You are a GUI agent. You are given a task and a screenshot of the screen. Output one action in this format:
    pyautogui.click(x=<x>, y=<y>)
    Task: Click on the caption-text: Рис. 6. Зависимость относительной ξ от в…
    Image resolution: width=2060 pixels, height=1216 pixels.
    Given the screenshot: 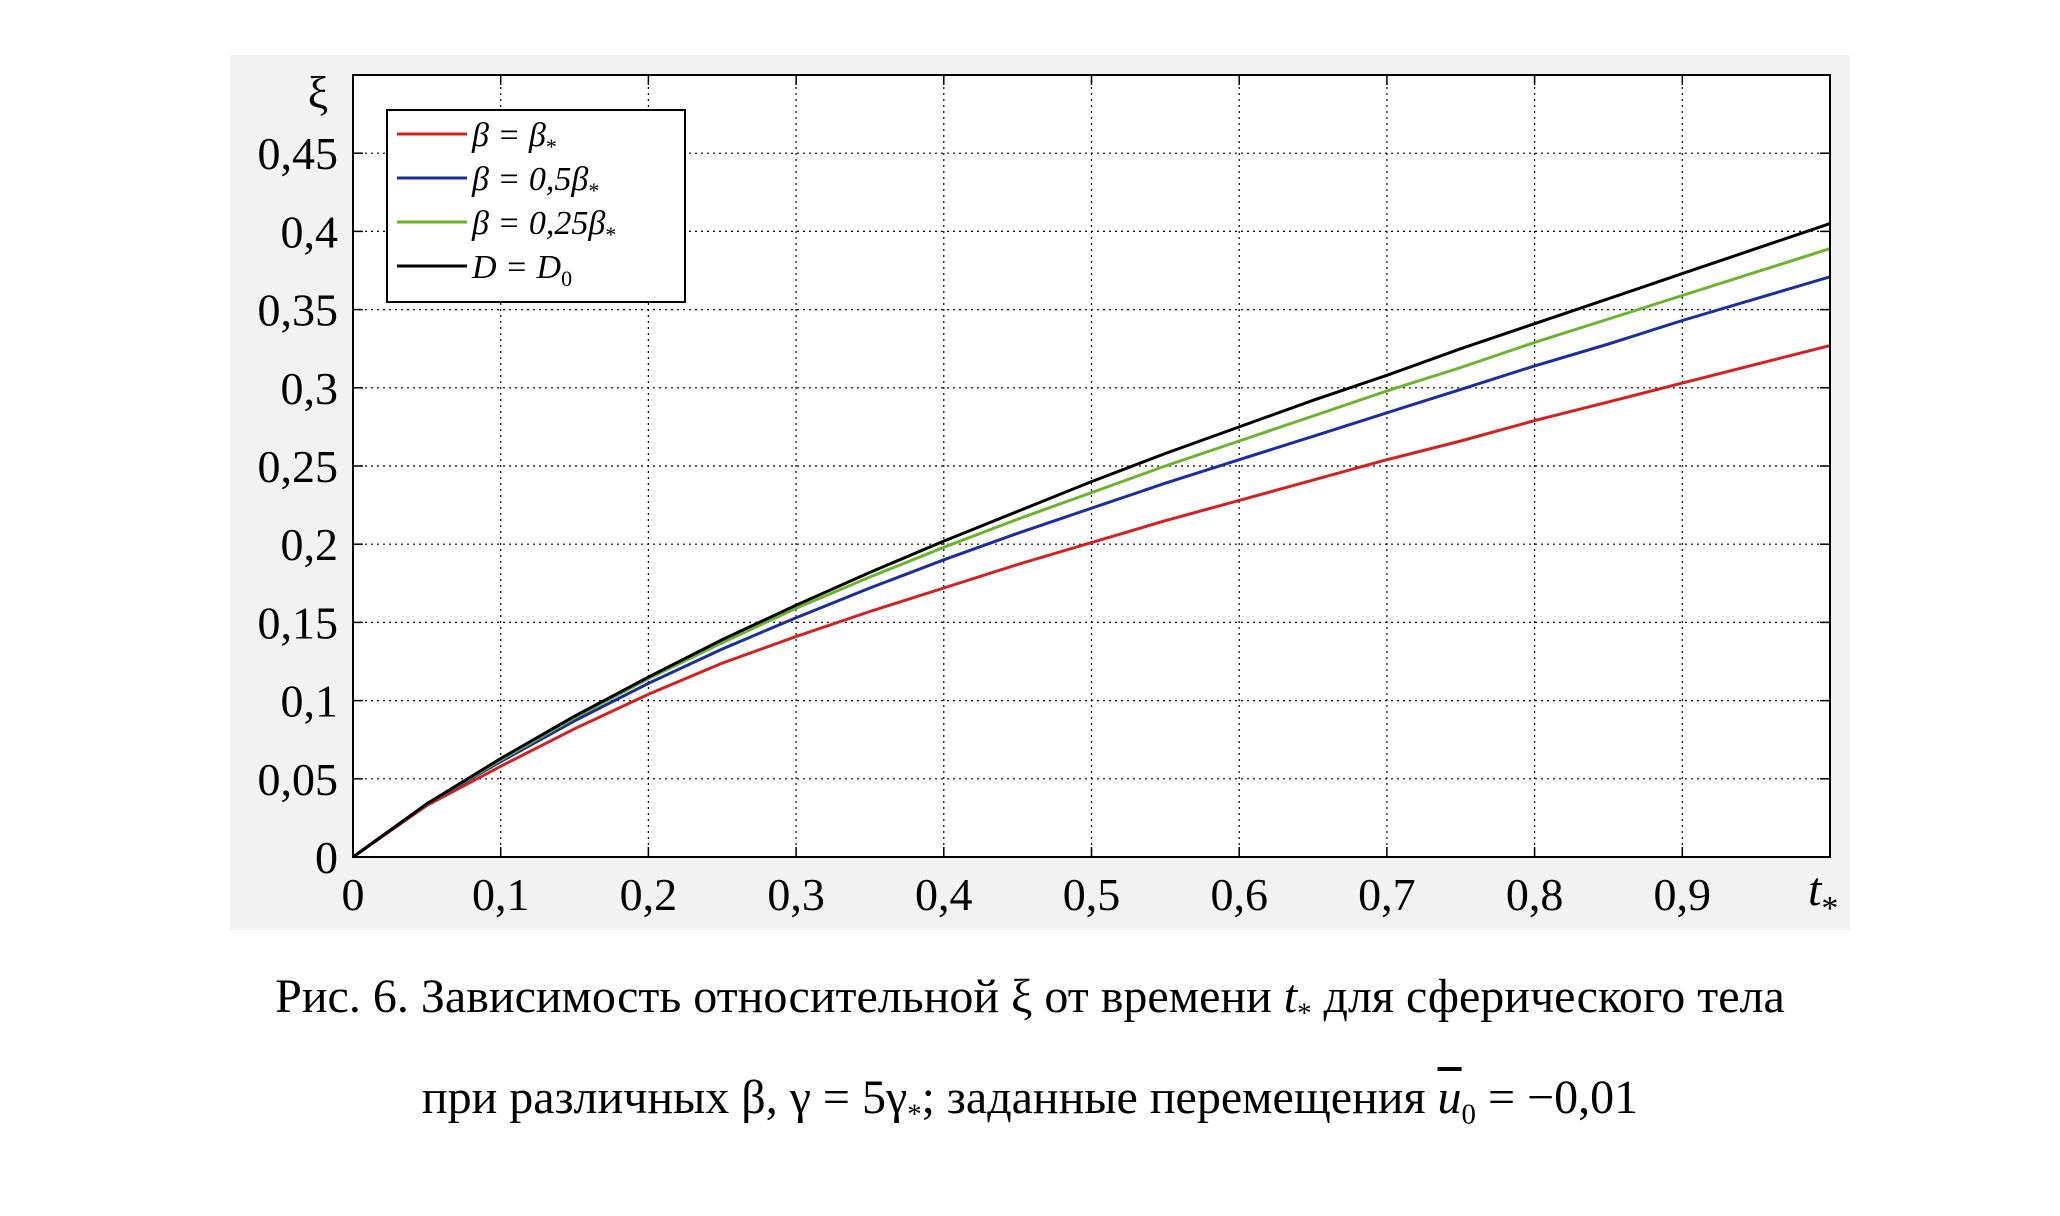 What is the action you would take?
    pyautogui.click(x=779, y=996)
    